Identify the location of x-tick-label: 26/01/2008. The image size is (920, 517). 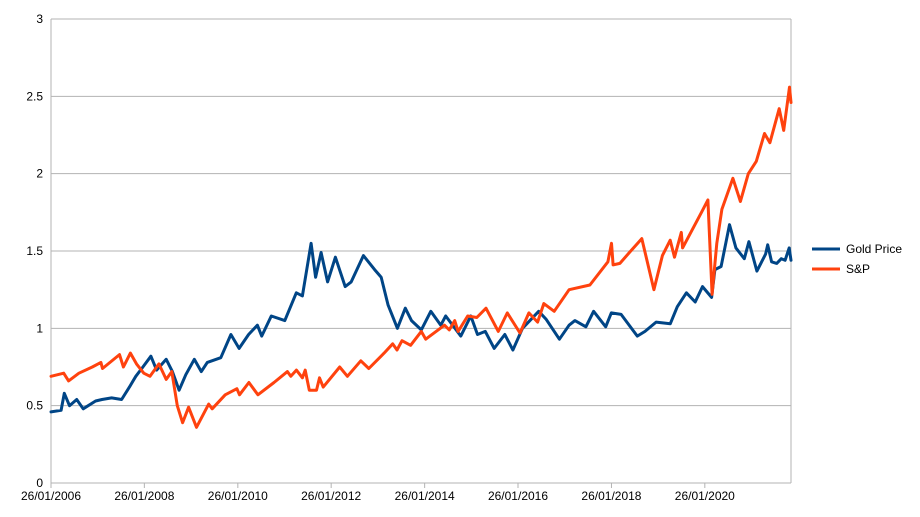
(144, 496).